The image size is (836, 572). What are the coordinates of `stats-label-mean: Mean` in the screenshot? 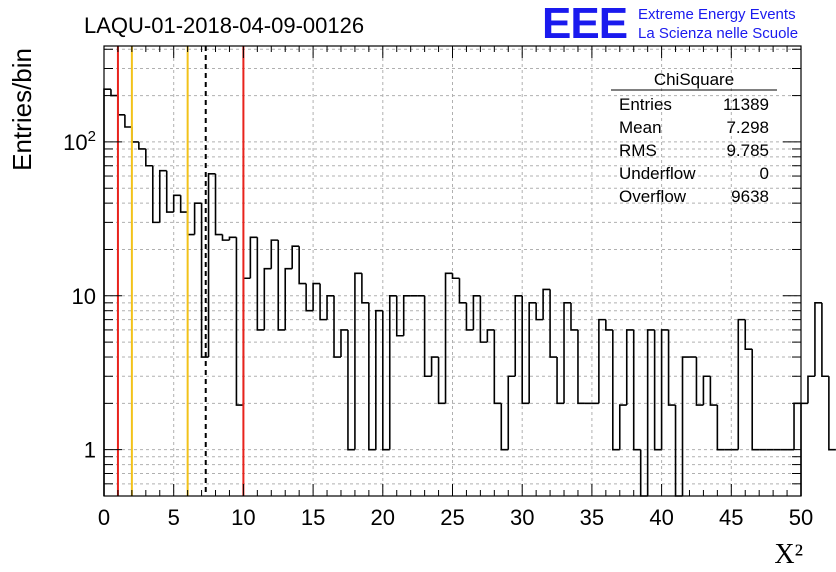 It's located at (640, 127).